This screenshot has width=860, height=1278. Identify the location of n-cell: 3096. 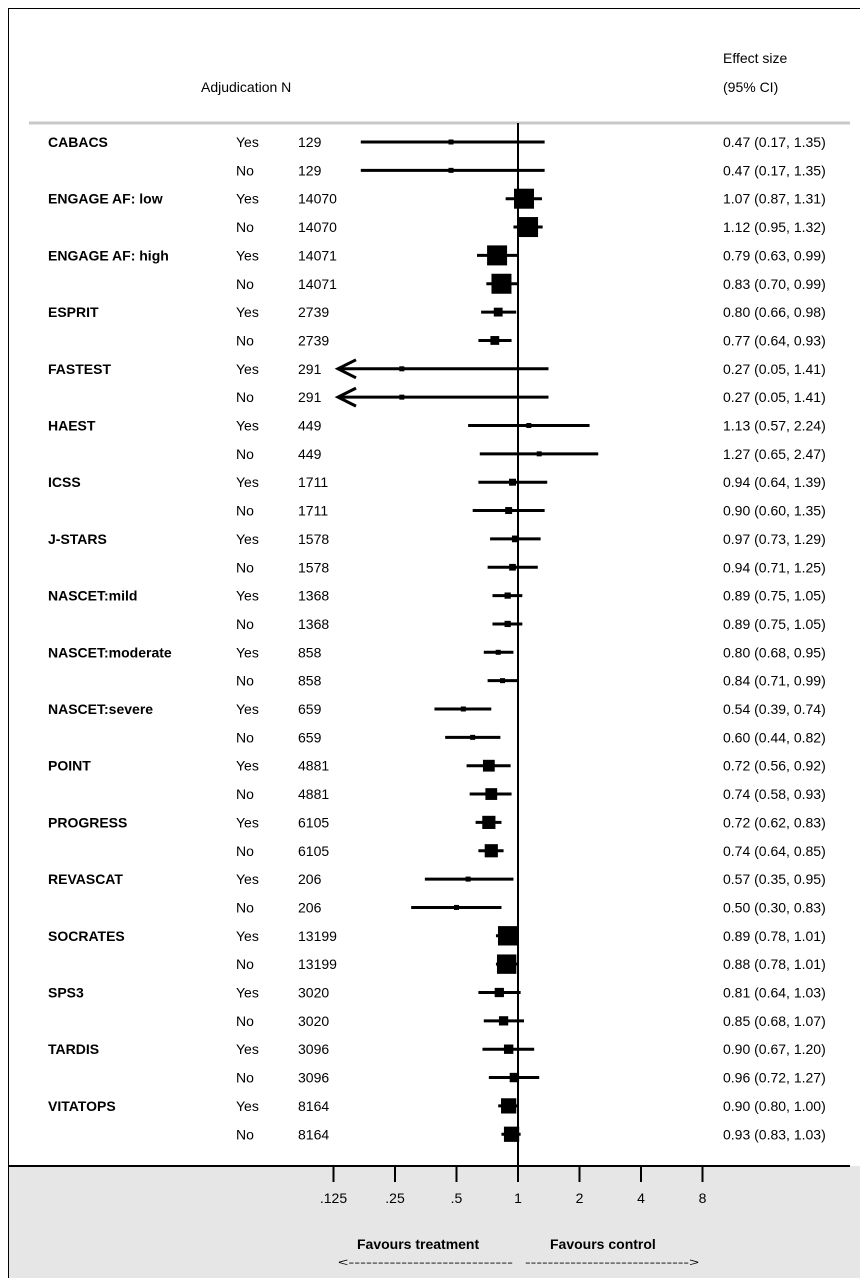
(313, 1078).